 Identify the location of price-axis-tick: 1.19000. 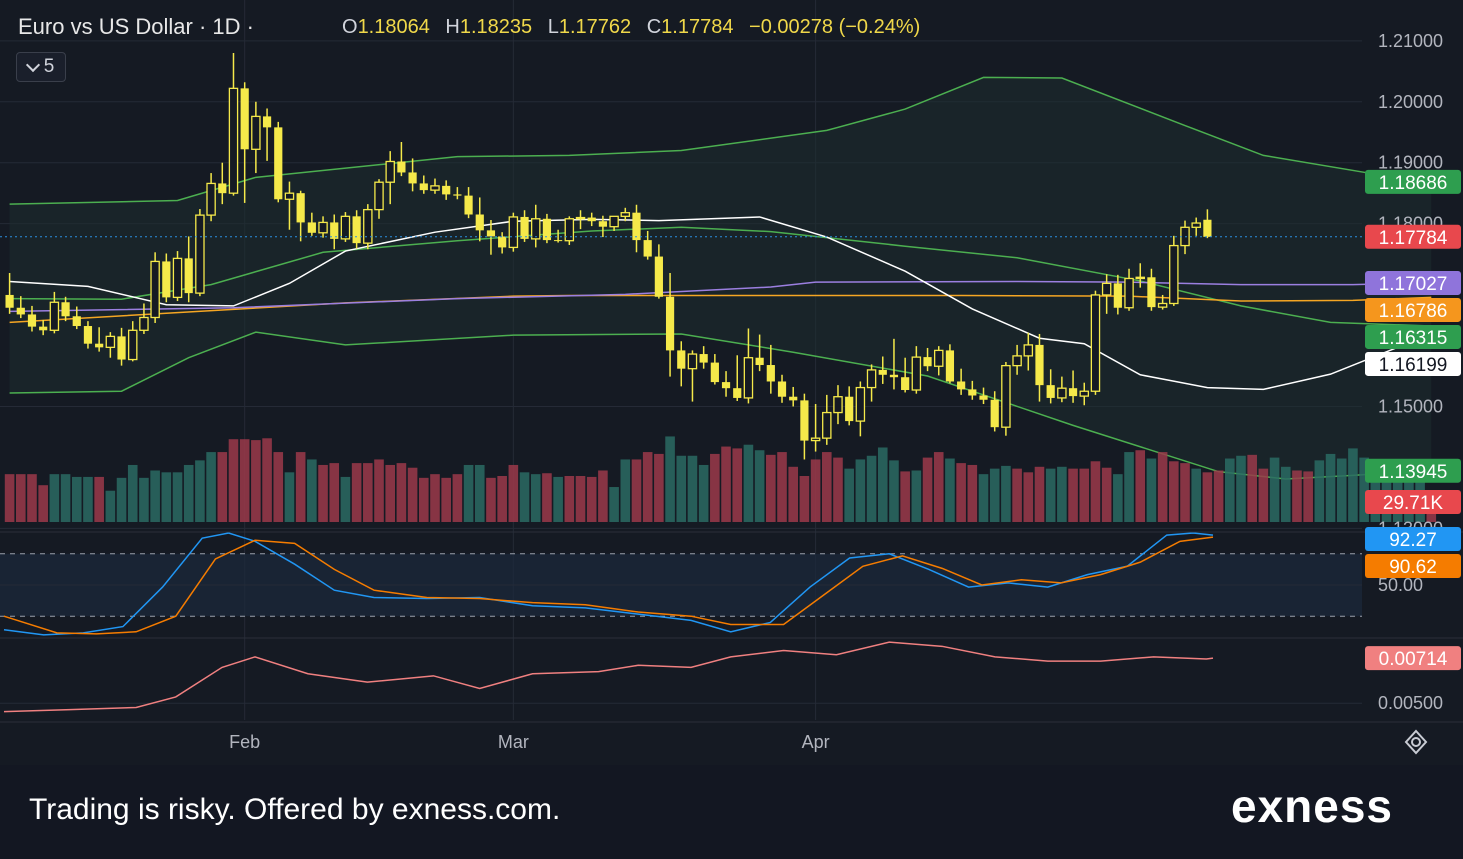
(1410, 163).